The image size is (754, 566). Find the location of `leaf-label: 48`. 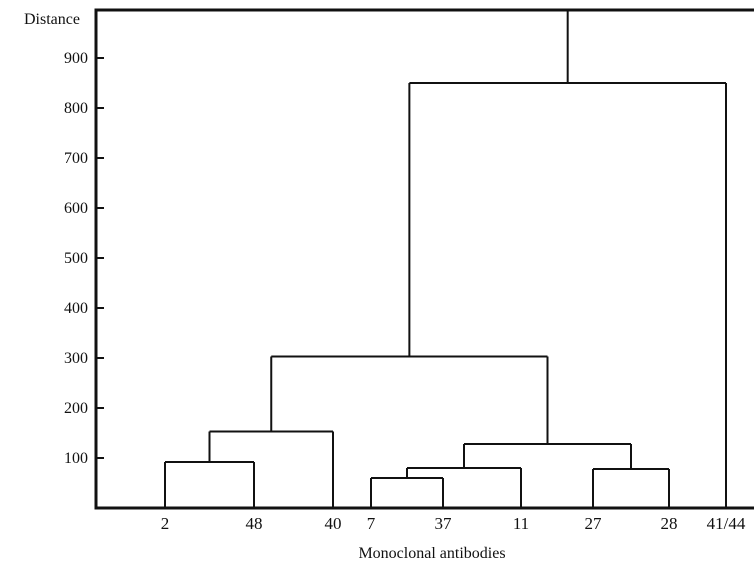

leaf-label: 48 is located at coordinates (254, 523).